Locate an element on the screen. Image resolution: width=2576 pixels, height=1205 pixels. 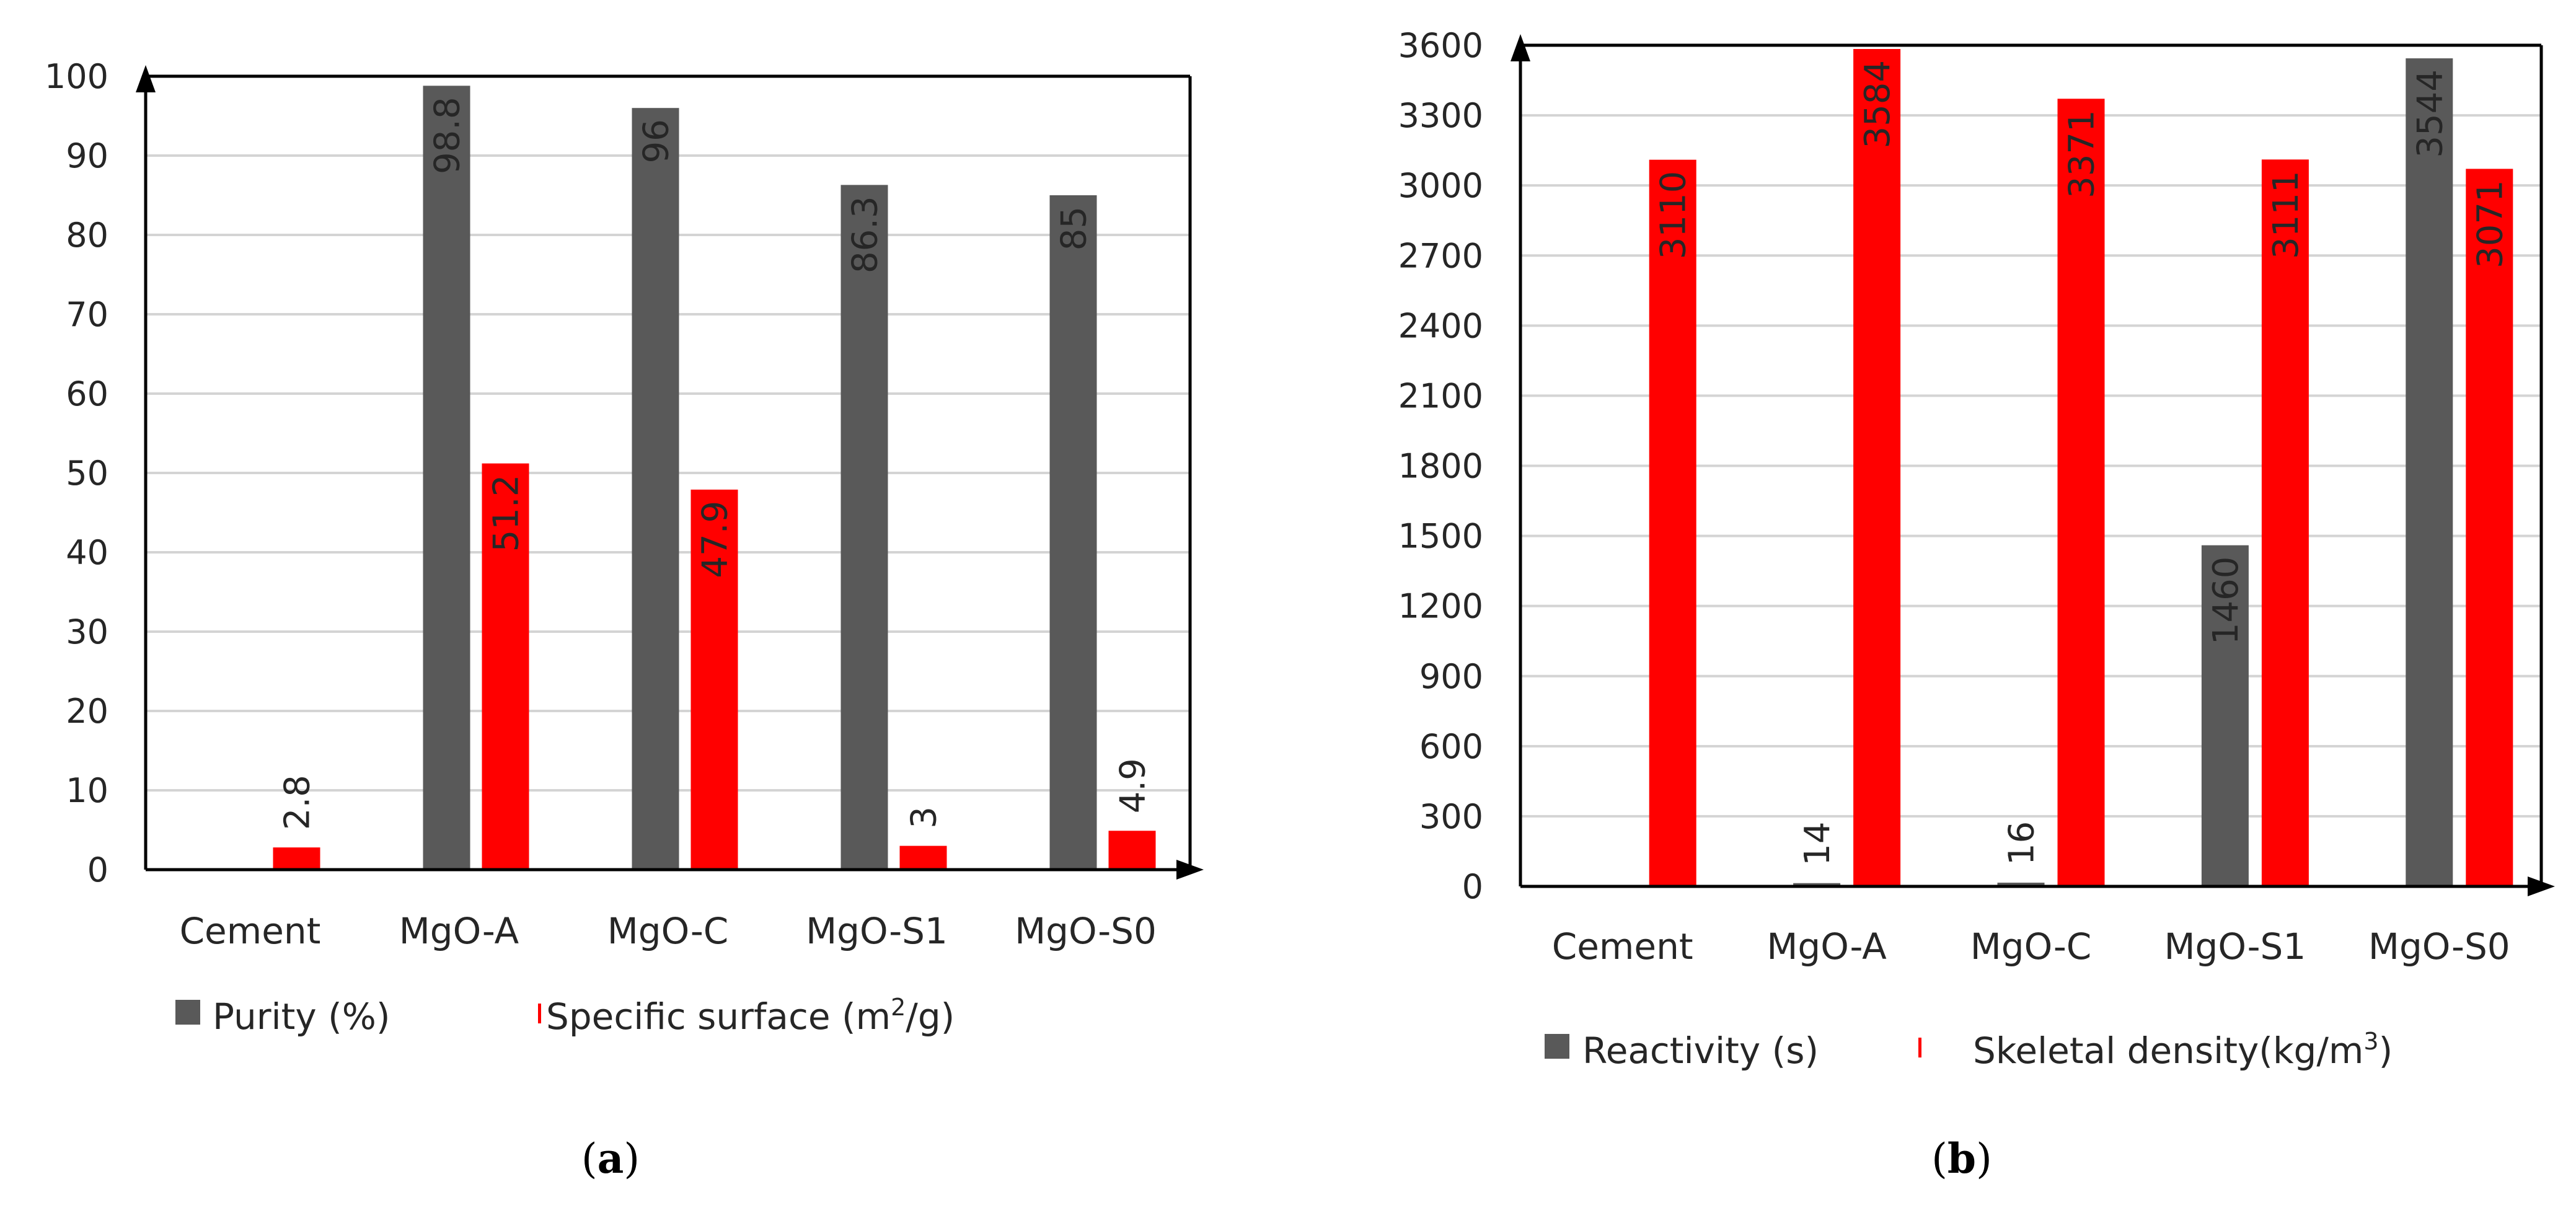
panel-letter: b is located at coordinates (1961, 1159).